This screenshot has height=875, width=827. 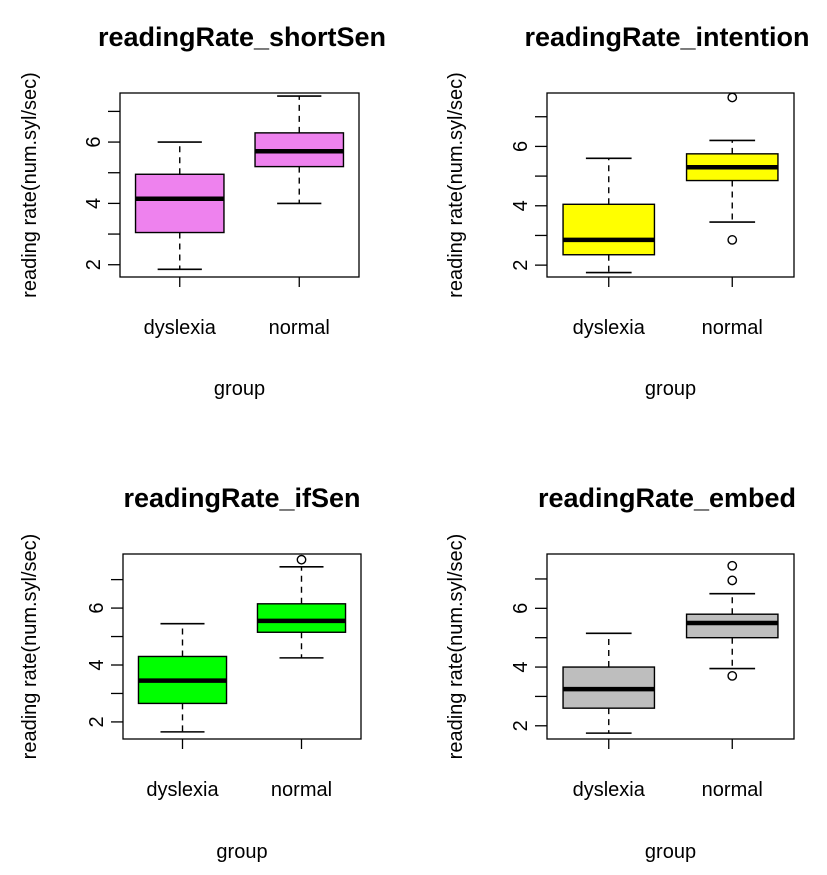 What do you see at coordinates (242, 37) in the screenshot?
I see `chart-title: readingRate_shortSen` at bounding box center [242, 37].